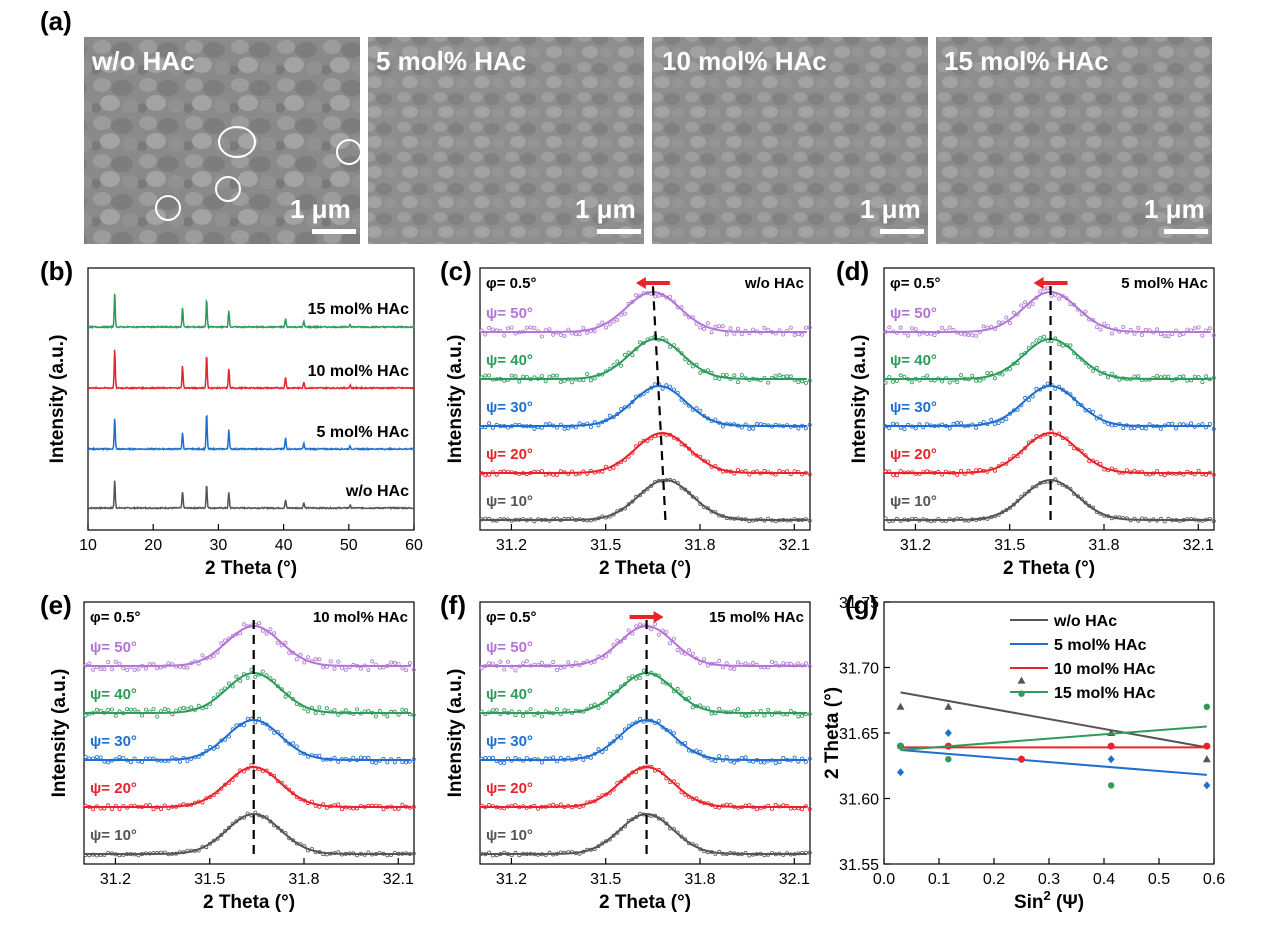 This screenshot has height=928, width=1280. Describe the element at coordinates (658, 617) in the screenshot. I see `shift-arrow-head` at that location.